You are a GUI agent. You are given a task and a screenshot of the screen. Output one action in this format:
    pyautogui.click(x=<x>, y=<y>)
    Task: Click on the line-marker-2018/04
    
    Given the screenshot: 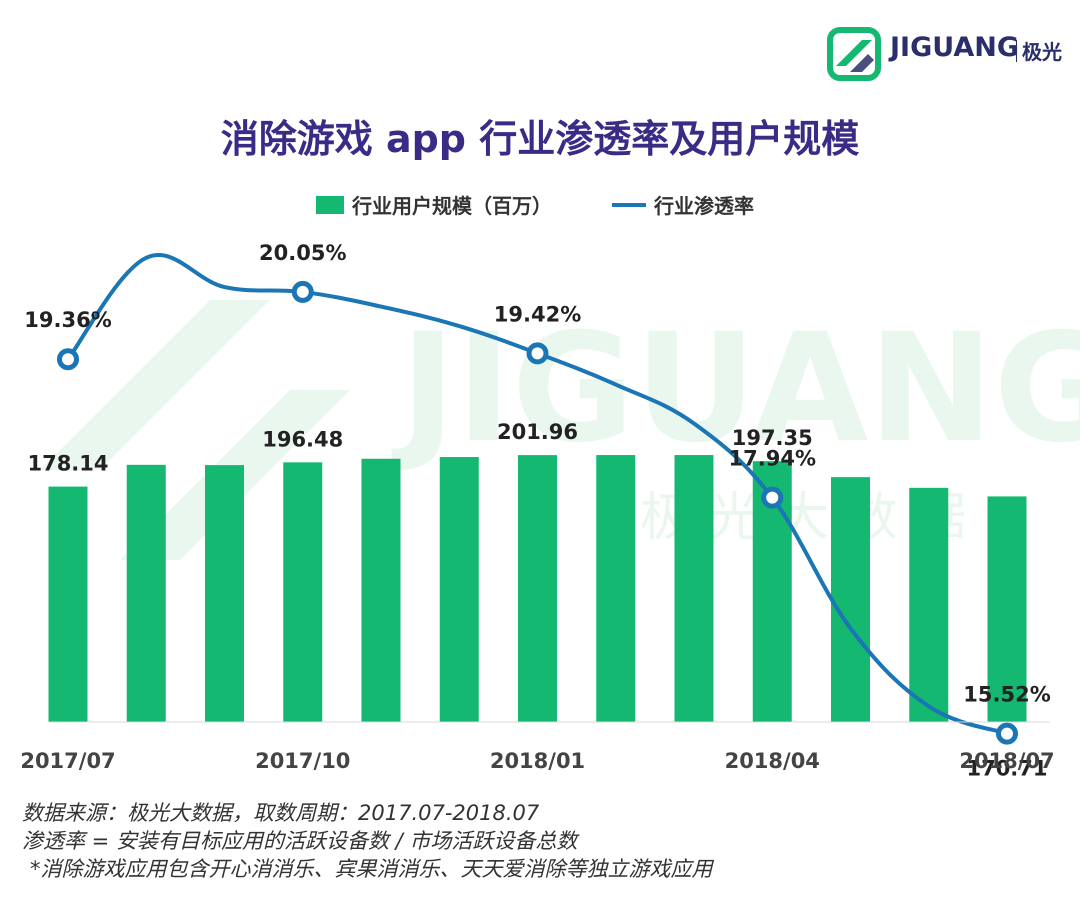 What is the action you would take?
    pyautogui.click(x=772, y=497)
    